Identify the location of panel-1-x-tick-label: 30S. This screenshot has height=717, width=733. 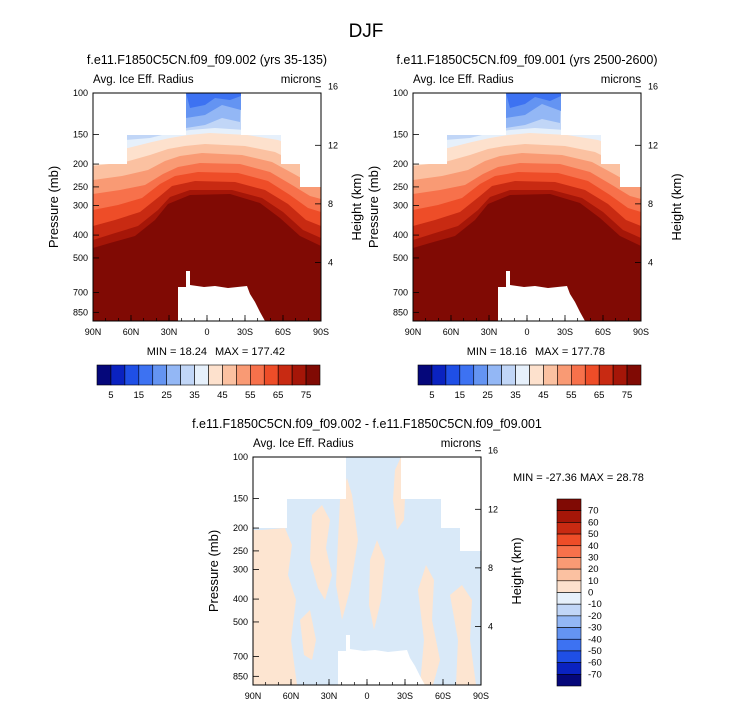
(245, 332).